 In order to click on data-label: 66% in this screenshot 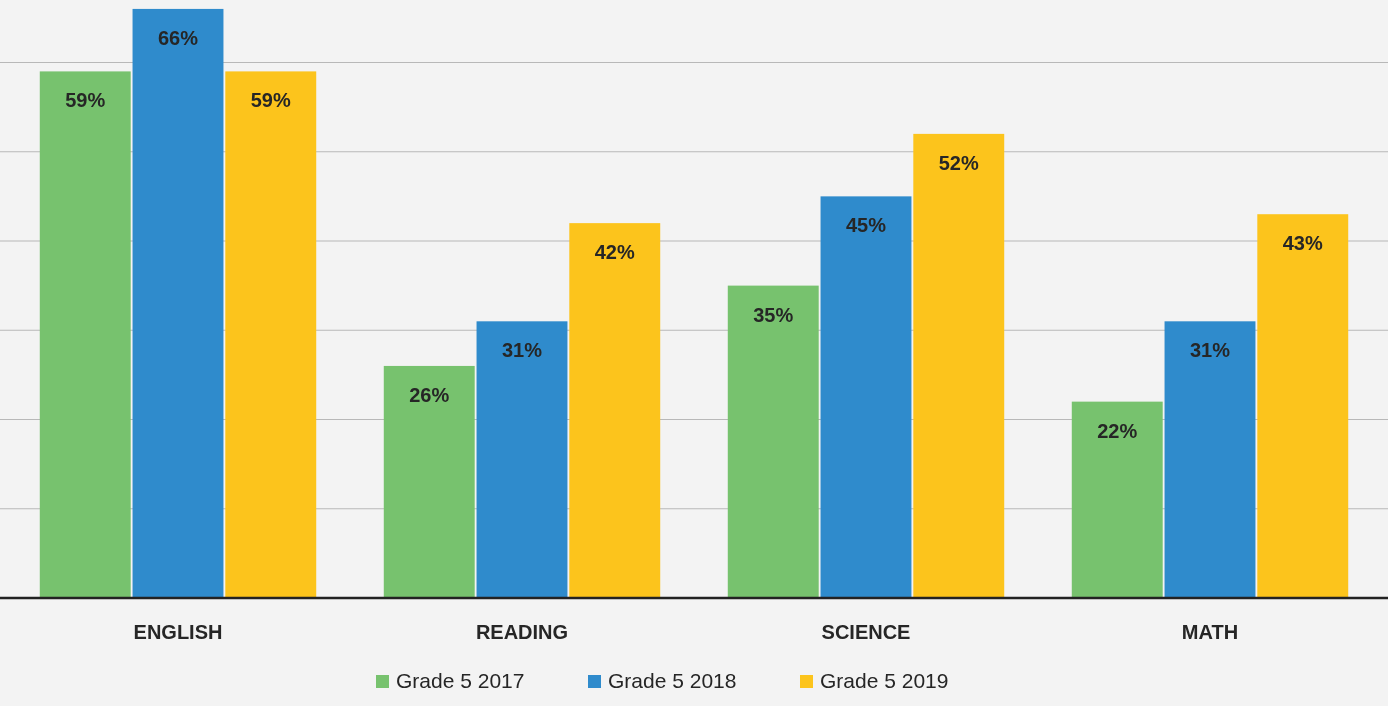, I will do `click(178, 37)`.